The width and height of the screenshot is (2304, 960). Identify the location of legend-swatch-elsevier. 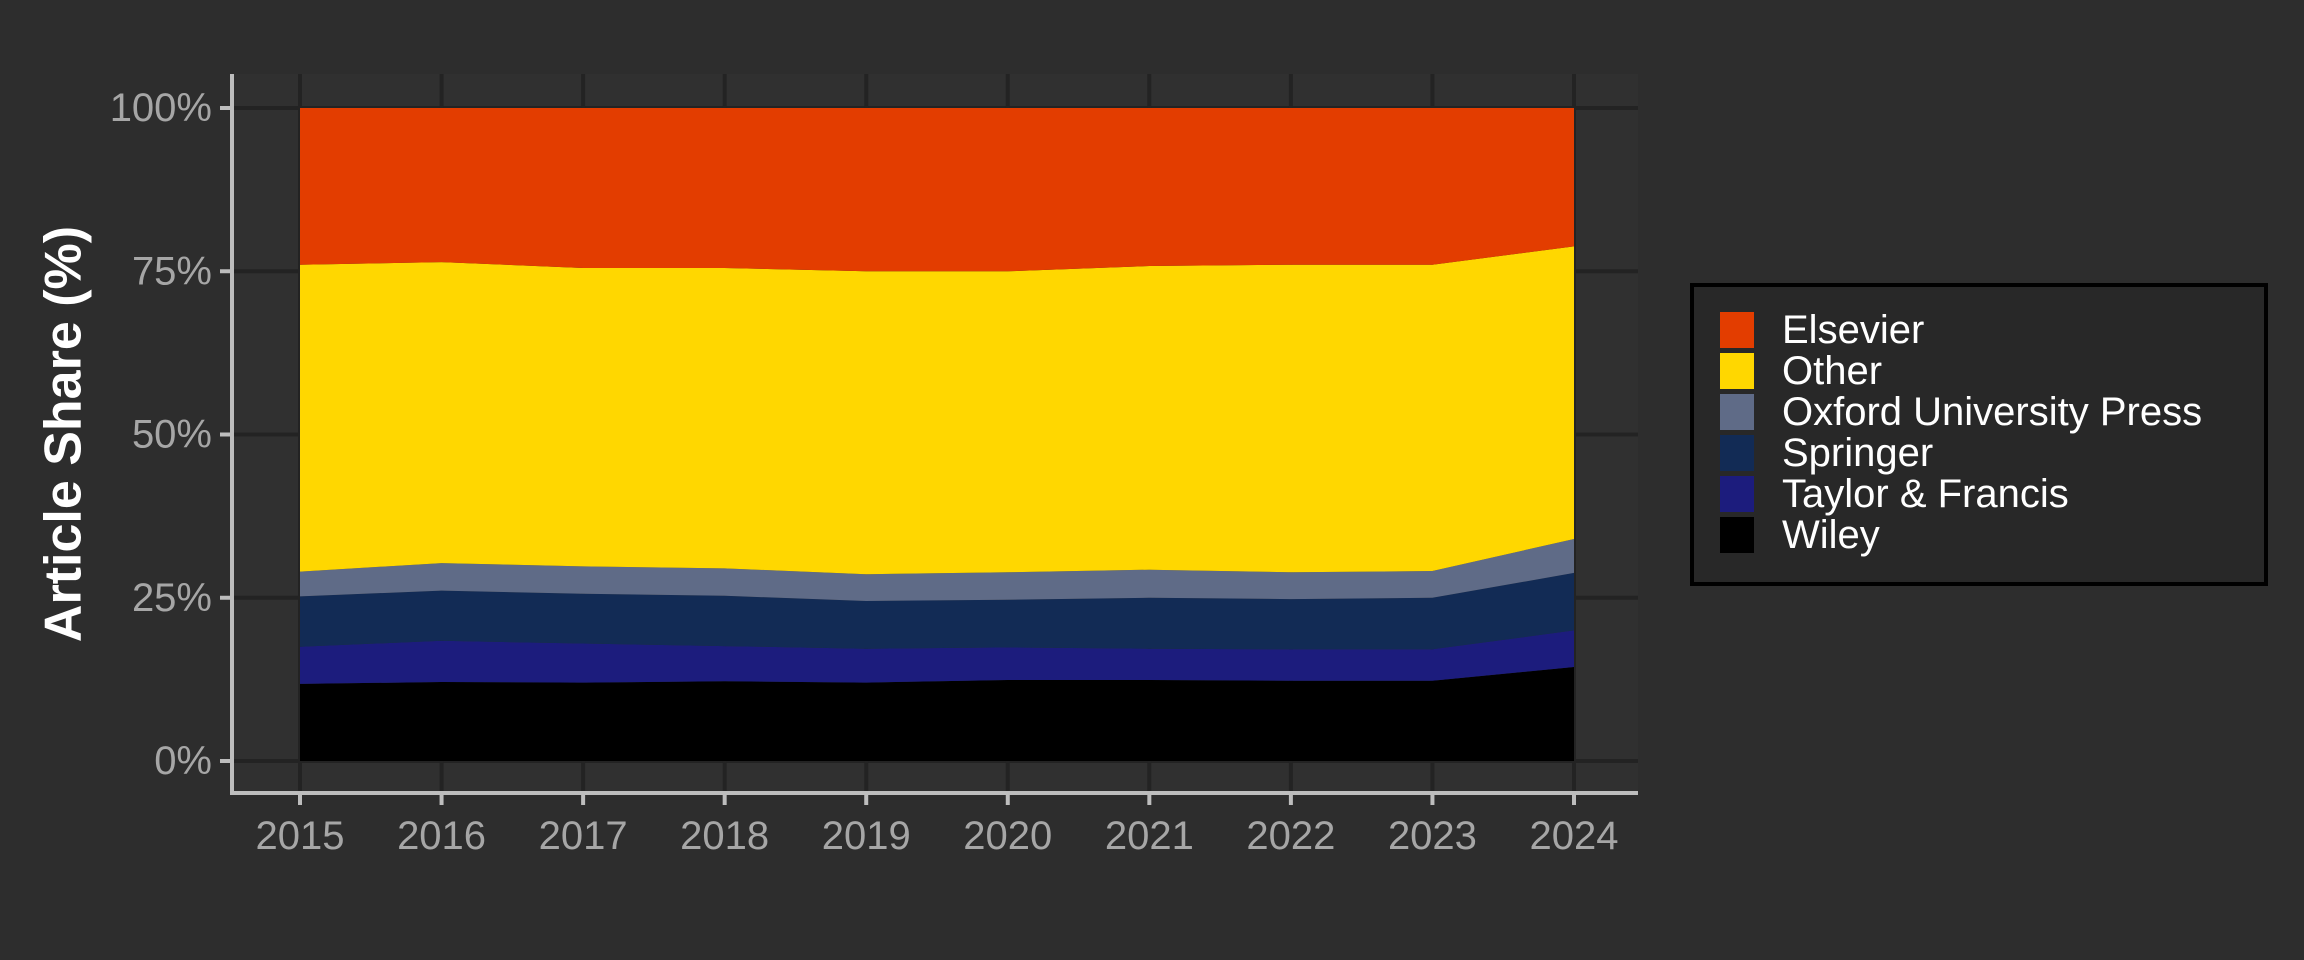
(1737, 330).